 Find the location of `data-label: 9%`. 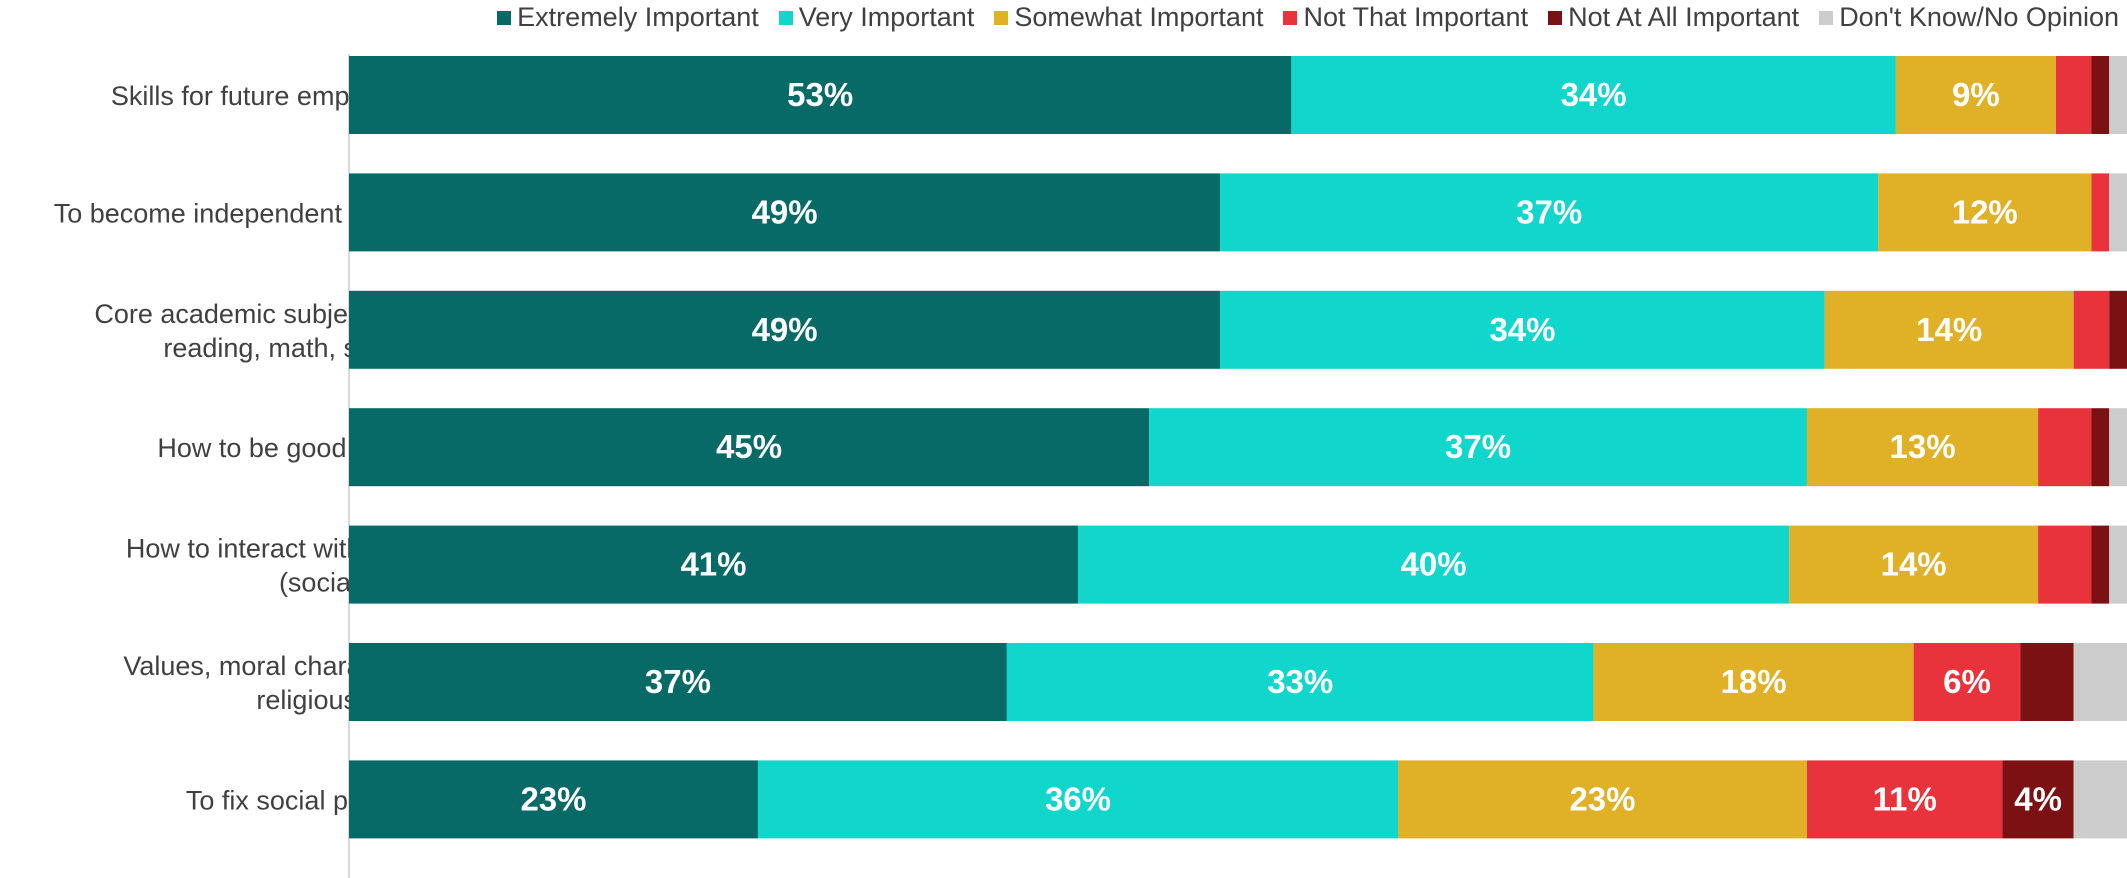

data-label: 9% is located at coordinates (1976, 94).